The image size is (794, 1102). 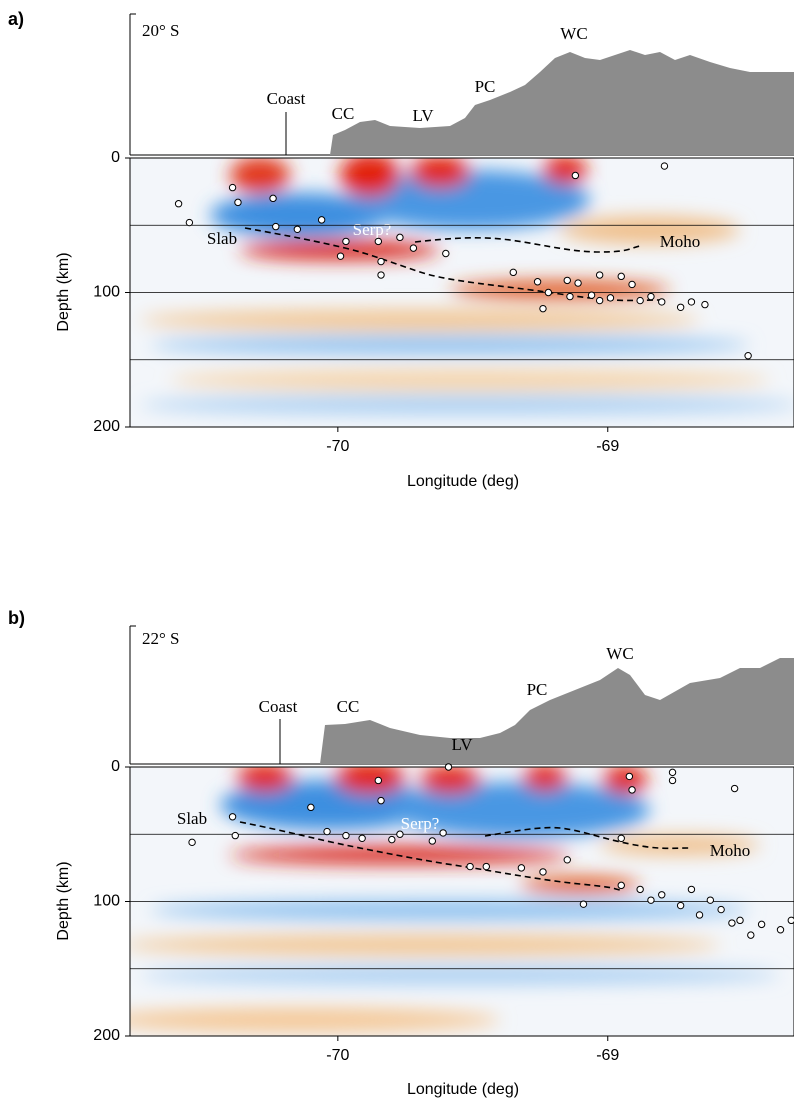 I want to click on slab-trace, so click(x=430, y=856).